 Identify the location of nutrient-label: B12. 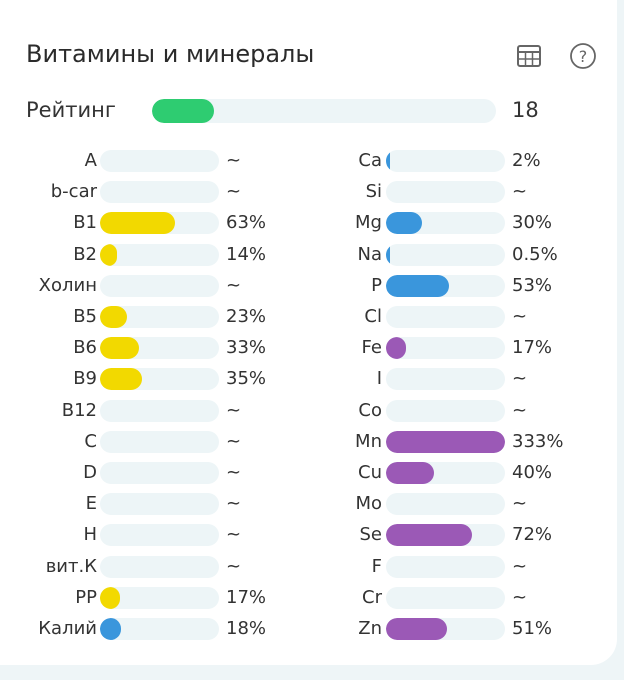
(79, 410).